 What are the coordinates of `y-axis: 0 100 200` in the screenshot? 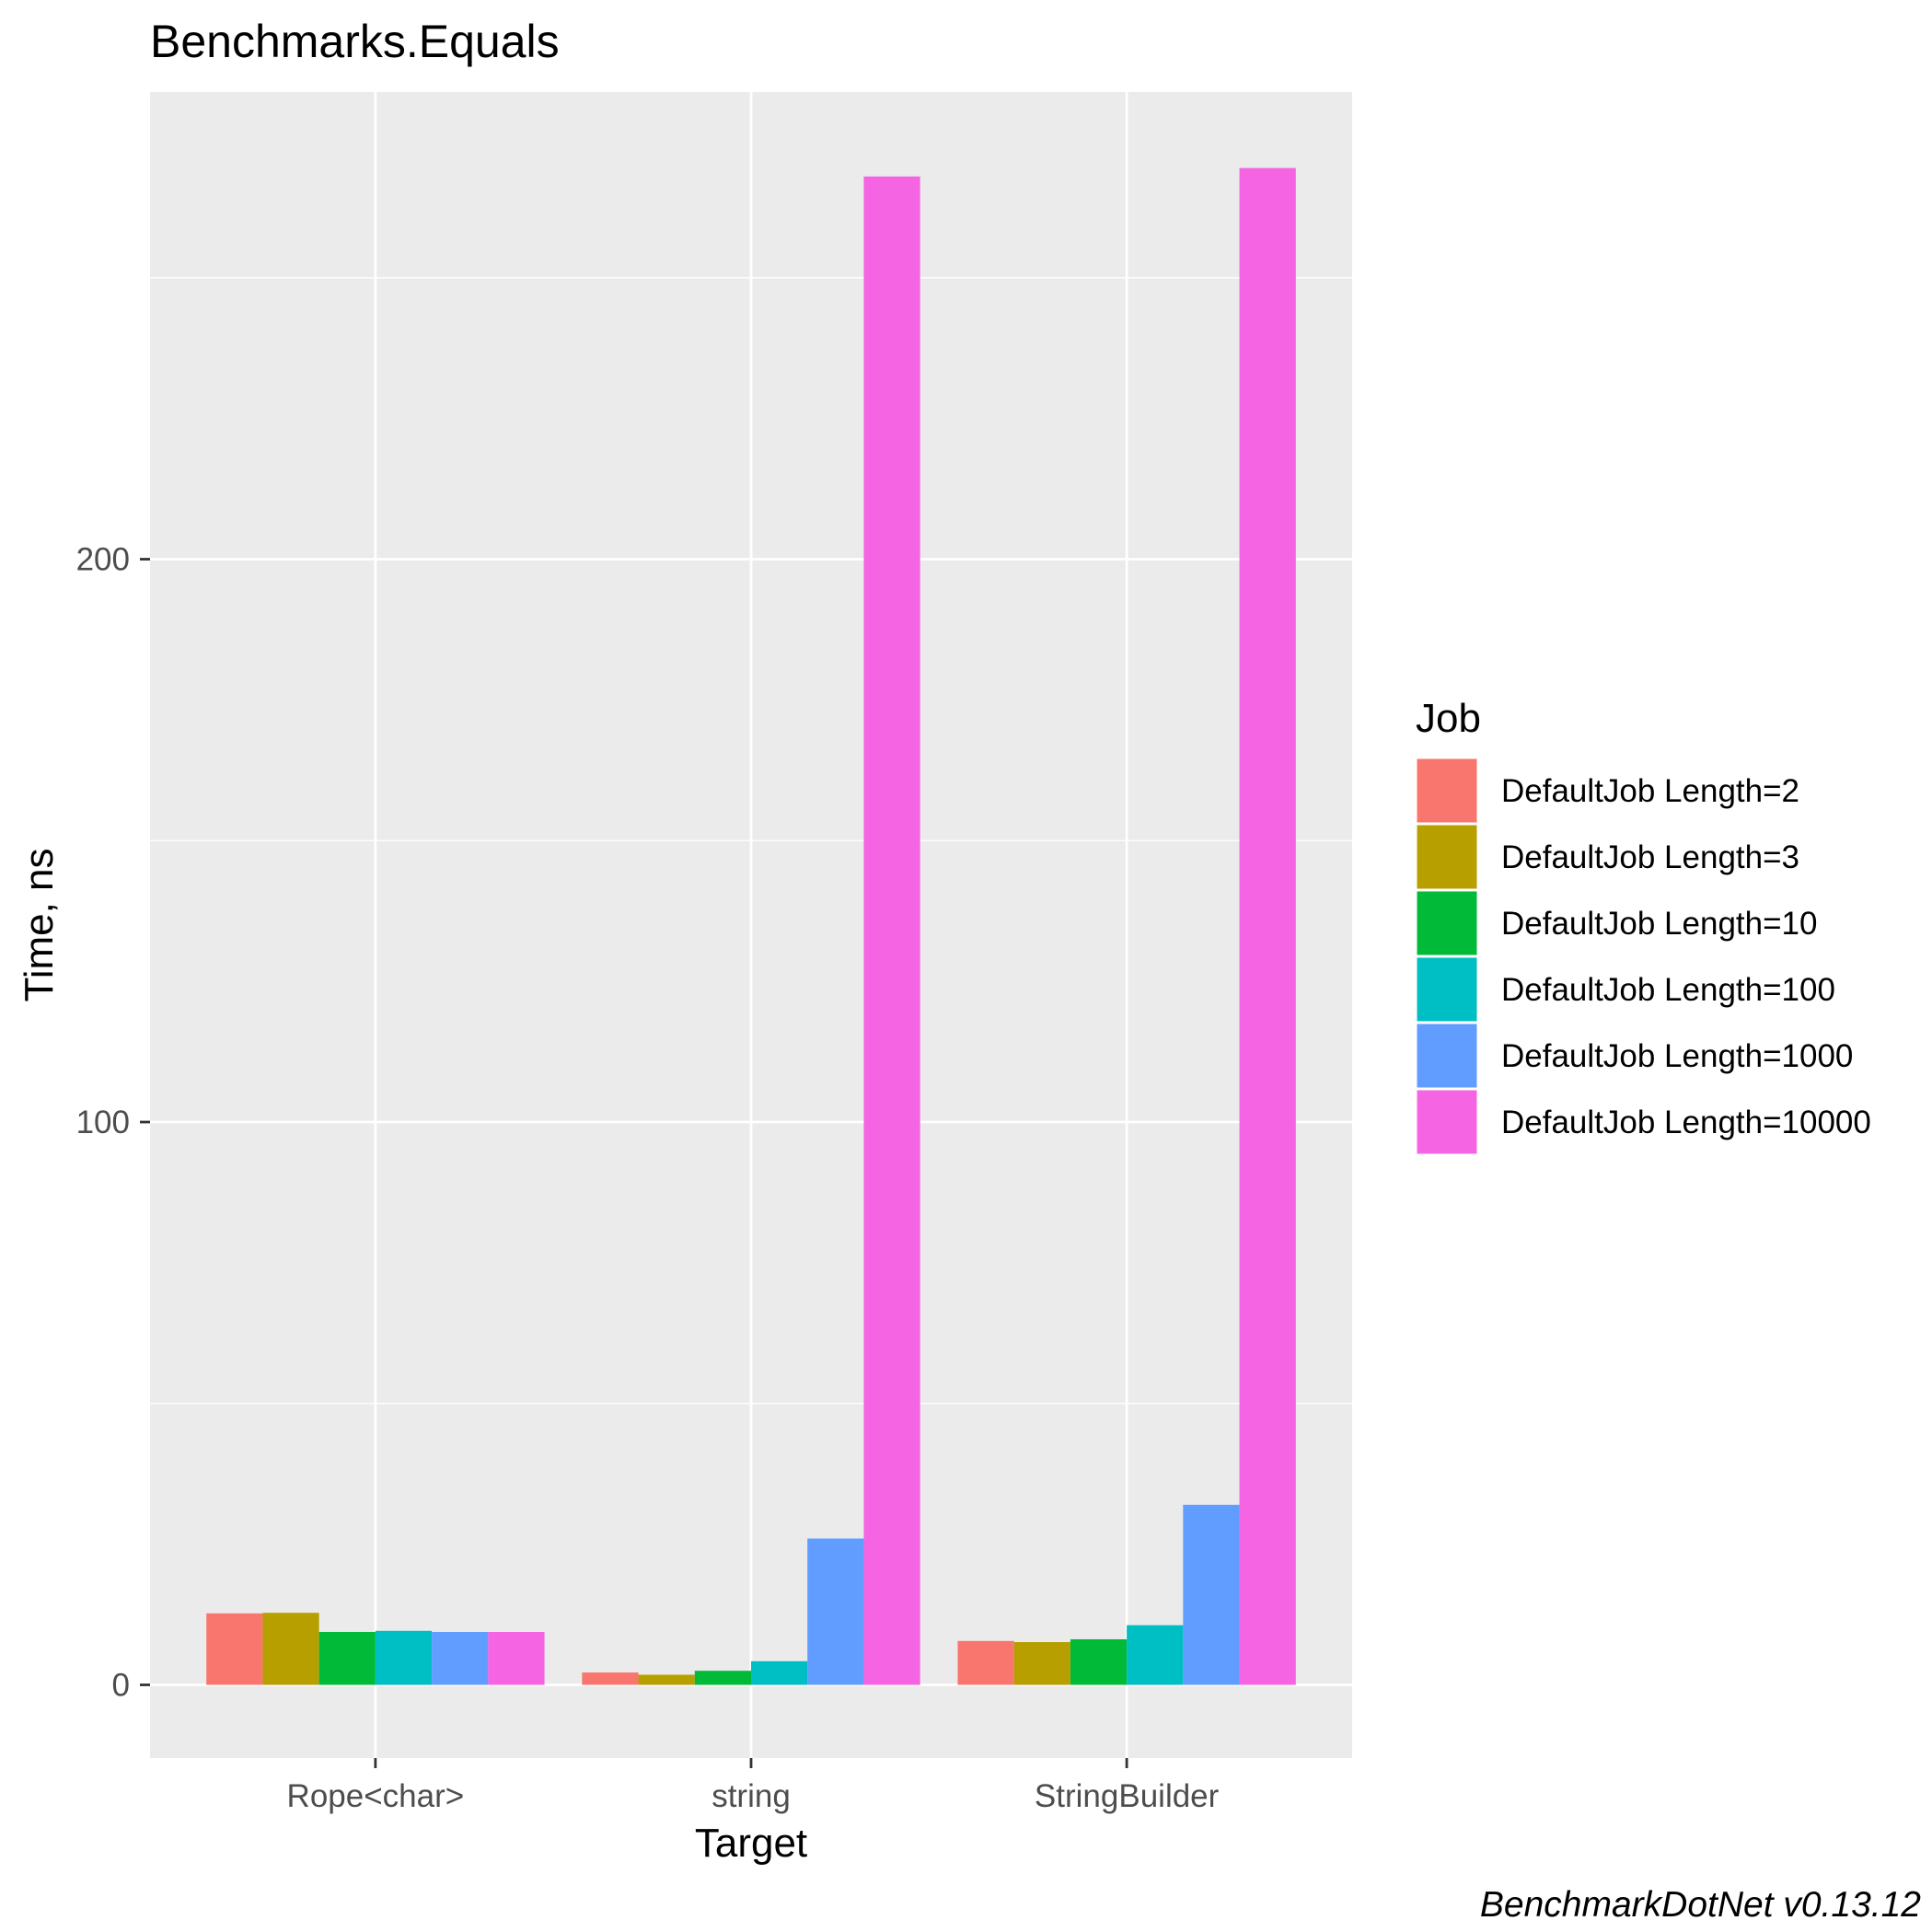 It's located at (113, 1123).